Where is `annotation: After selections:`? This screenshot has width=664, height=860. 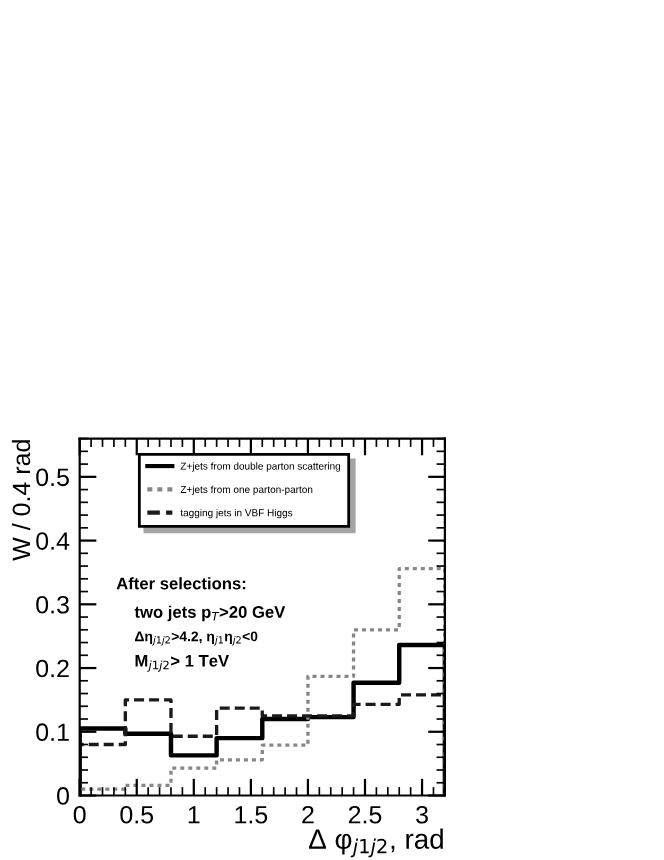
annotation: After selections: is located at coordinates (181, 583).